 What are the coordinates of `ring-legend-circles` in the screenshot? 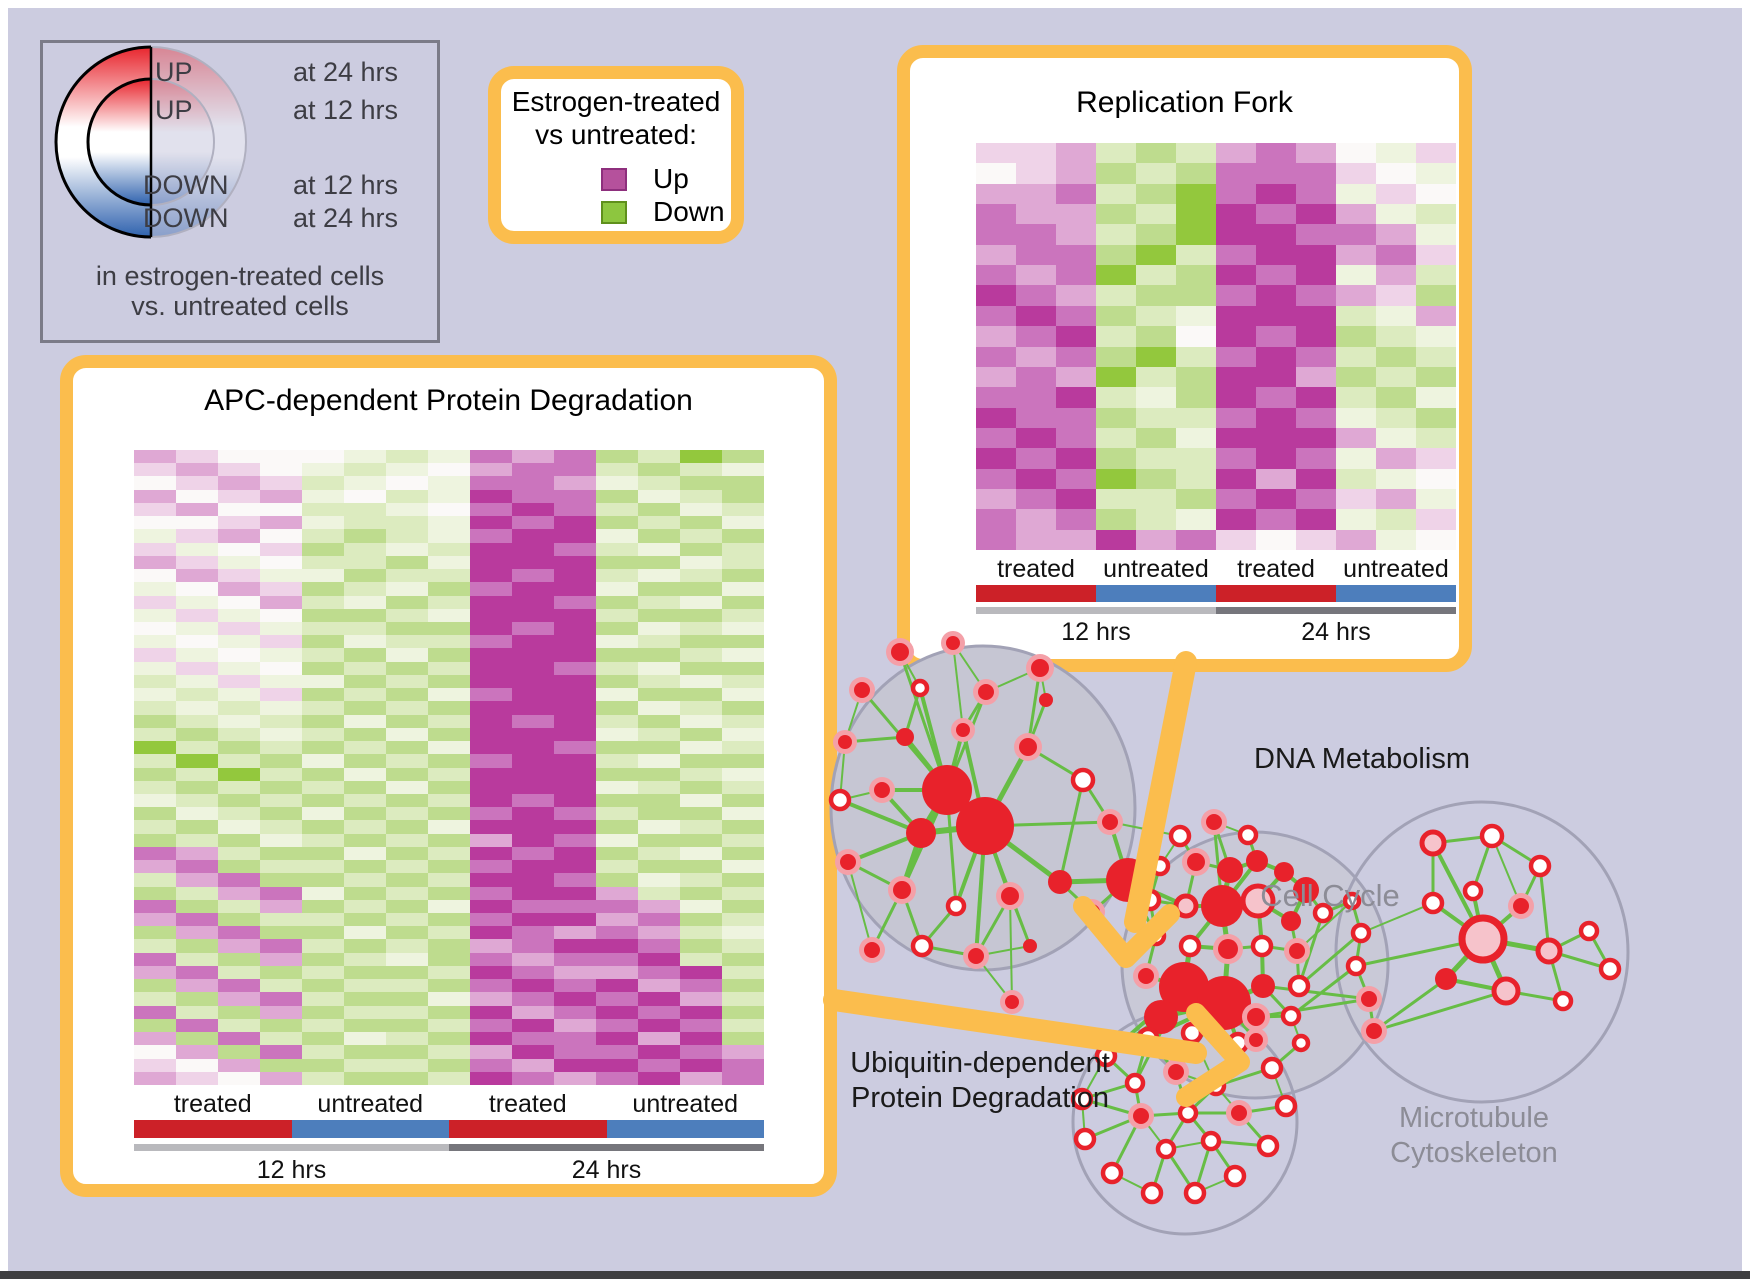 It's located at (150, 142).